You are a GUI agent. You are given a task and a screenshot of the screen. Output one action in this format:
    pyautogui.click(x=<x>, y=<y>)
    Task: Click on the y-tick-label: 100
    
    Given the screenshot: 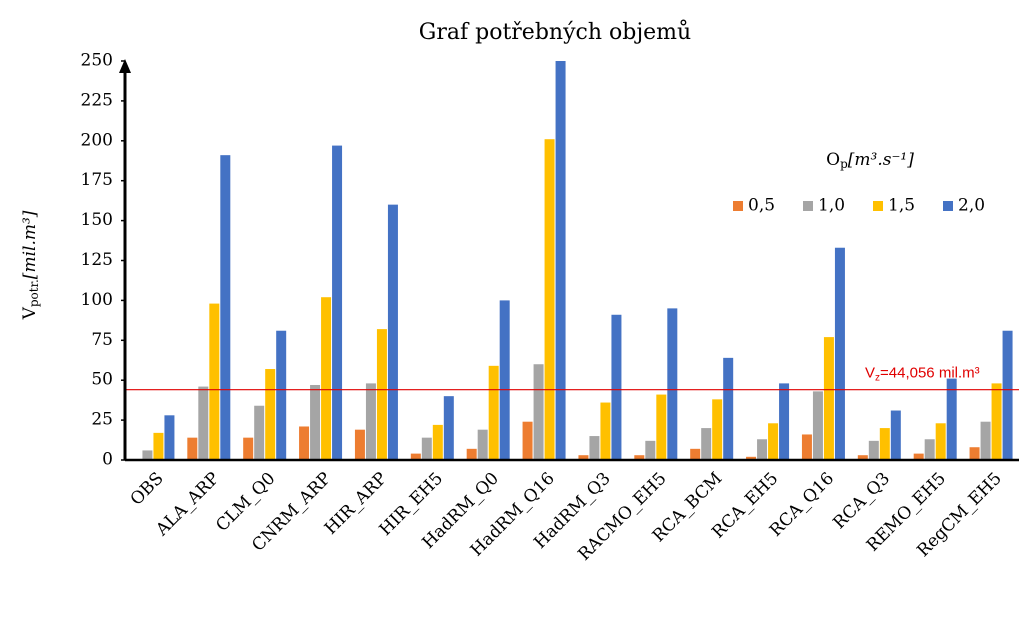 What is the action you would take?
    pyautogui.click(x=97, y=300)
    